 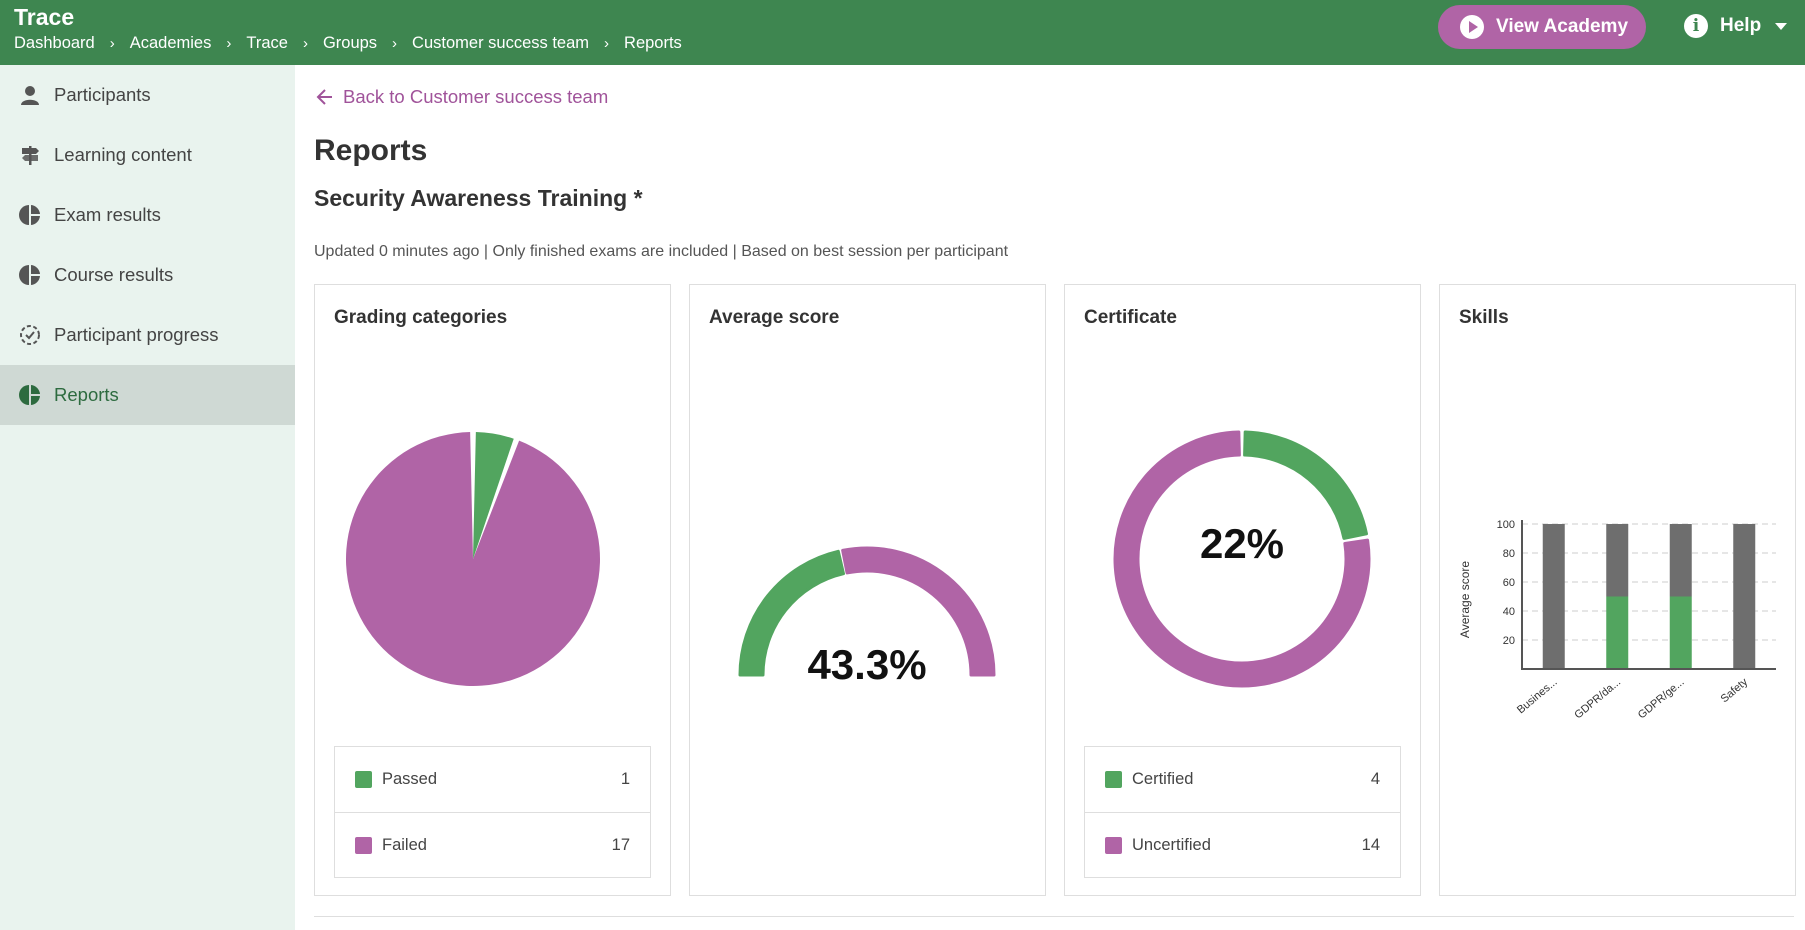 What do you see at coordinates (107, 214) in the screenshot?
I see `sidebar-item-label: Exam results` at bounding box center [107, 214].